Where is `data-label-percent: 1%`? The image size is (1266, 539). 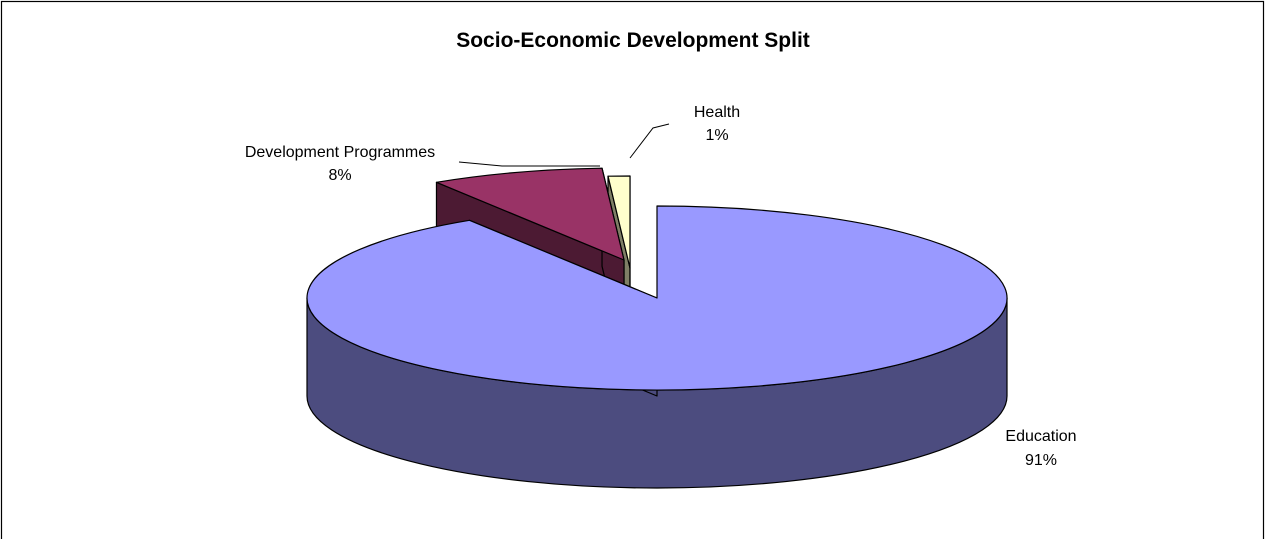
data-label-percent: 1% is located at coordinates (716, 135).